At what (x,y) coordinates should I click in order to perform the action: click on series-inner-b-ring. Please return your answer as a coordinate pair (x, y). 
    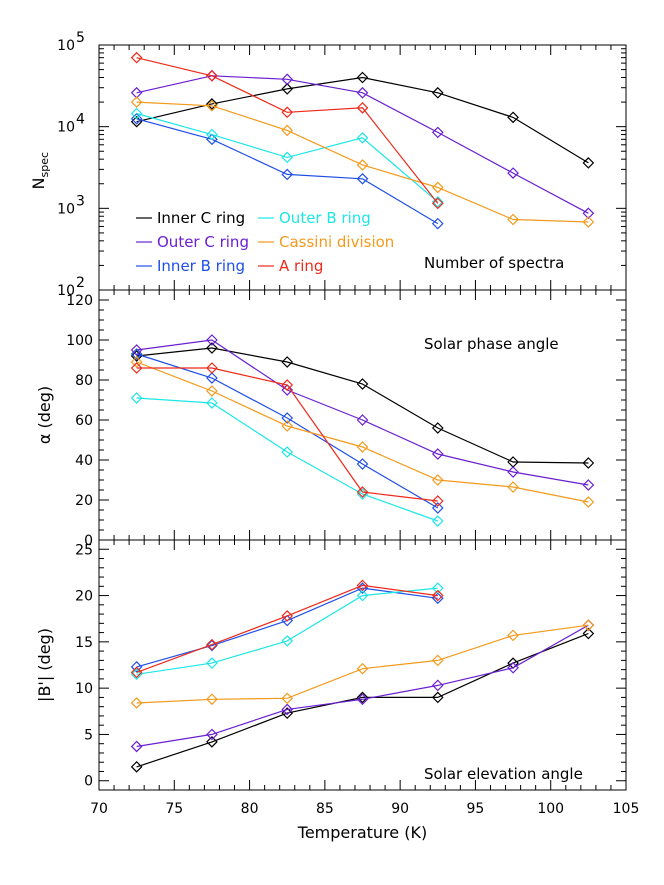
    Looking at the image, I should click on (287, 171).